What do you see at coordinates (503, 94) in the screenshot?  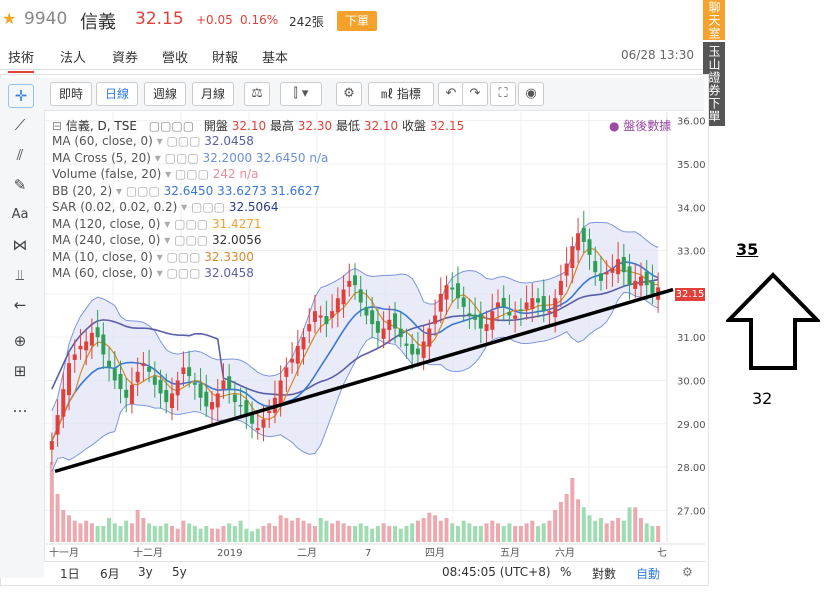 I see `fullscreen-icon: ⛶` at bounding box center [503, 94].